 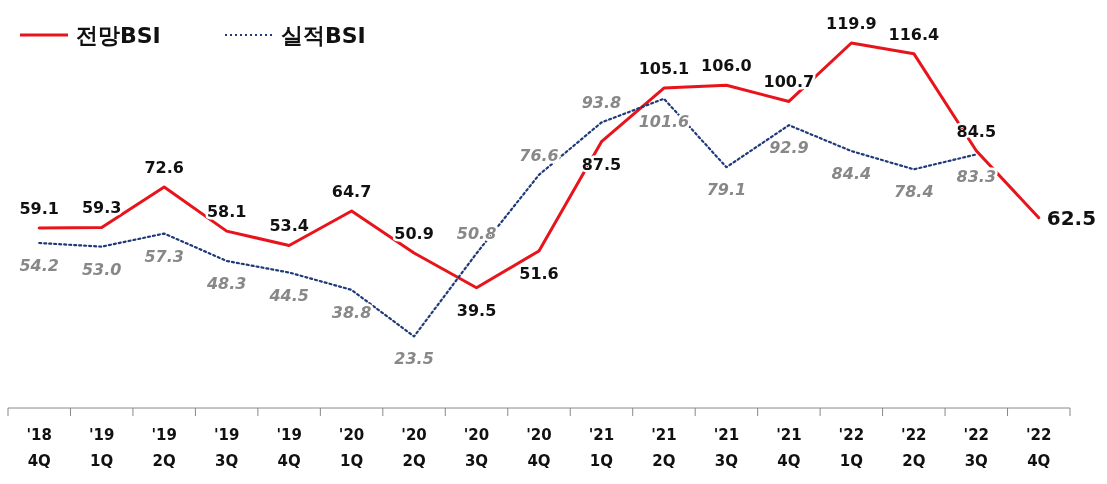 I want to click on x-tick-label: '20 4Q, so click(x=539, y=448).